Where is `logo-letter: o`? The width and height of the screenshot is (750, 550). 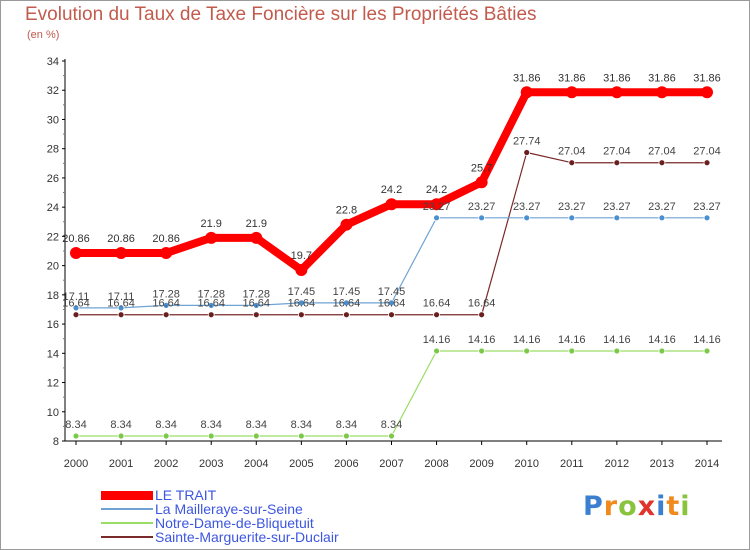 logo-letter: o is located at coordinates (628, 506).